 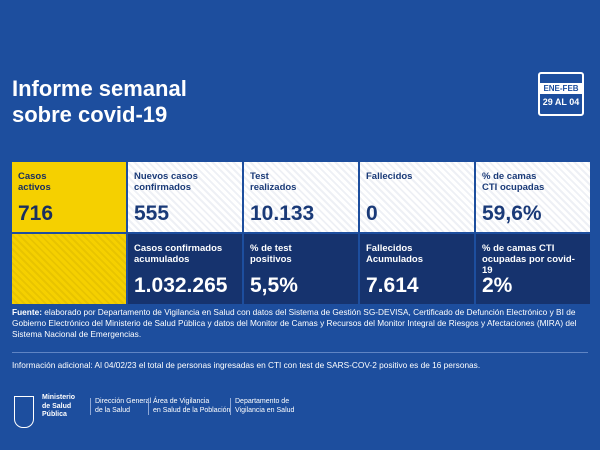 I want to click on card-label: % de test, so click(x=271, y=248).